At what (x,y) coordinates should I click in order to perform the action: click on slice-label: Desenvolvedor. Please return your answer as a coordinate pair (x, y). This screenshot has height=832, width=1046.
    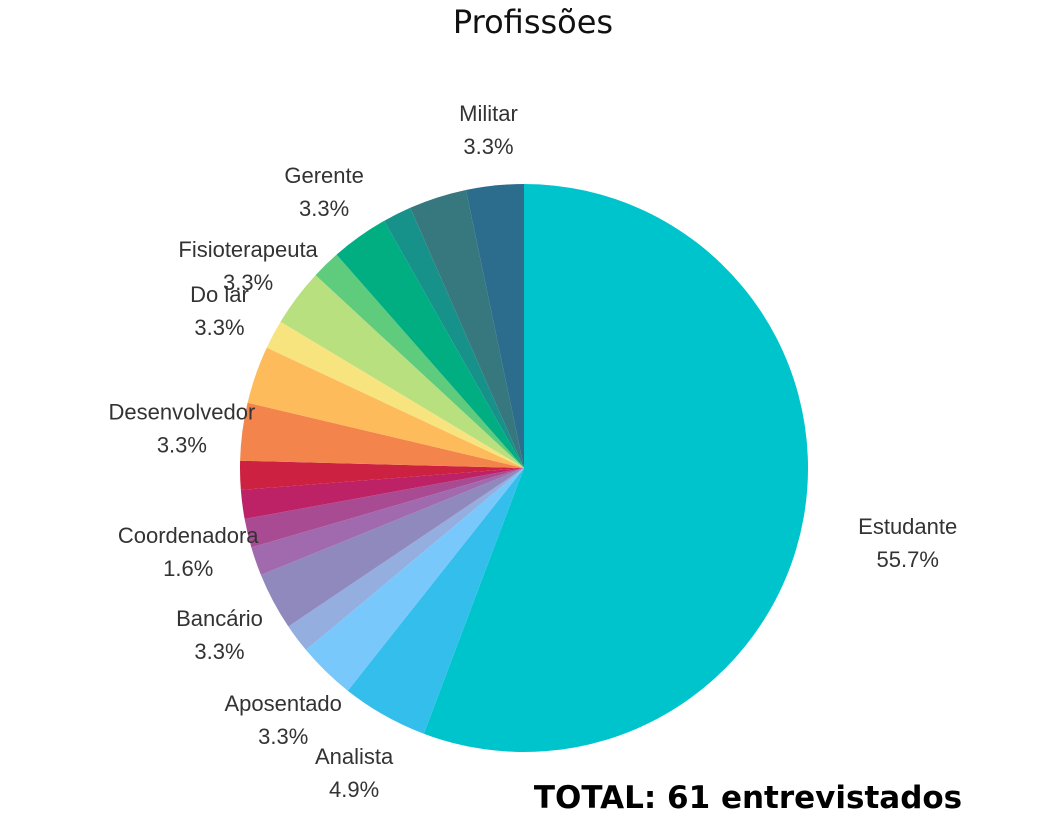
    Looking at the image, I should click on (182, 412).